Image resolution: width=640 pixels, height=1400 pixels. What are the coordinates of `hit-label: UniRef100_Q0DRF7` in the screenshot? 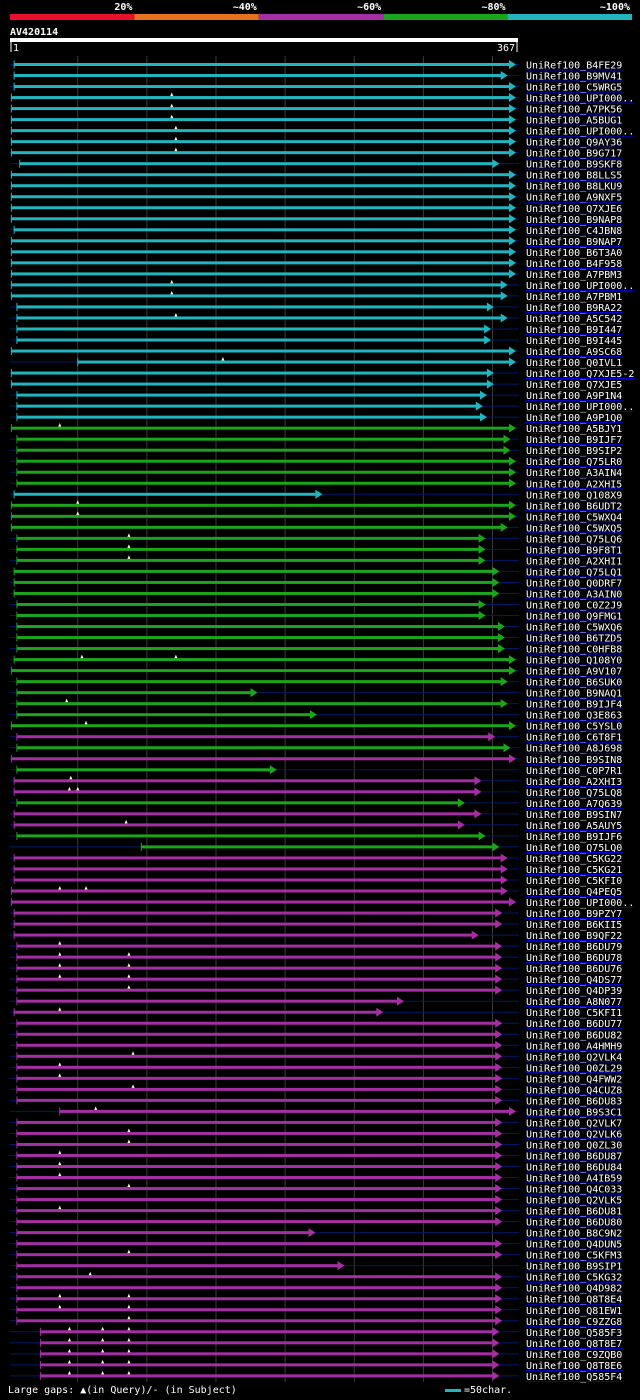 It's located at (574, 583).